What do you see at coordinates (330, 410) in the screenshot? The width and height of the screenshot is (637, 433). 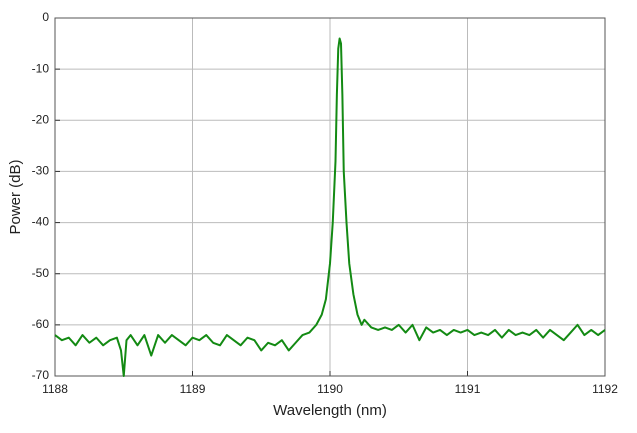 I see `x-axis-label: Wavelength (nm)` at bounding box center [330, 410].